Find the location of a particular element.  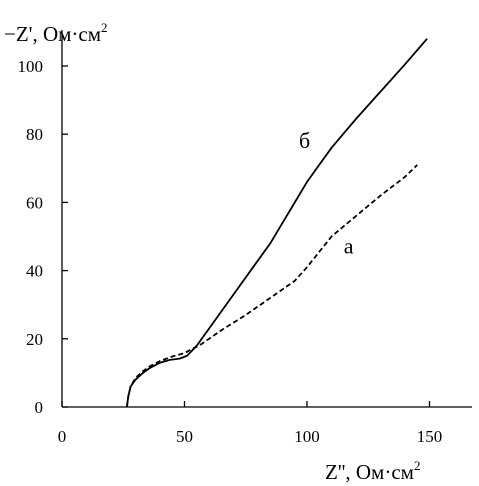

y-tick-label: 100 is located at coordinates (31, 66).